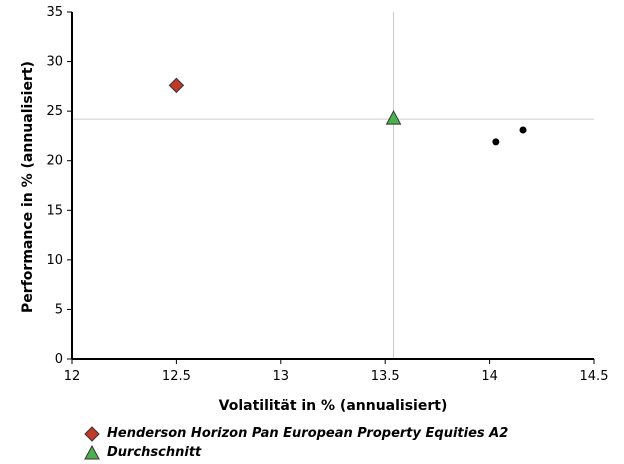  I want to click on triangle-icon, so click(92, 451).